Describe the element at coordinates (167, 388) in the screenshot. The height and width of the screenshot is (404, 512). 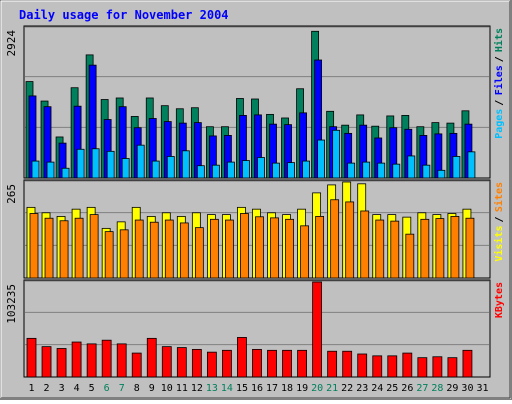
I see `x-tick-label-day-10: 10` at that location.